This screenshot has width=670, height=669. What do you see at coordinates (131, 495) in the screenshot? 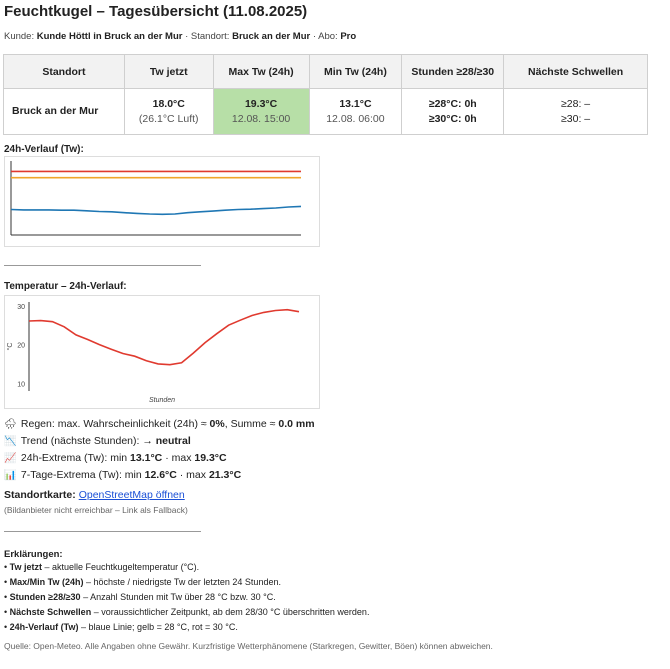
I see `openstreetmap-link: OpenStreetMap öffnen` at bounding box center [131, 495].